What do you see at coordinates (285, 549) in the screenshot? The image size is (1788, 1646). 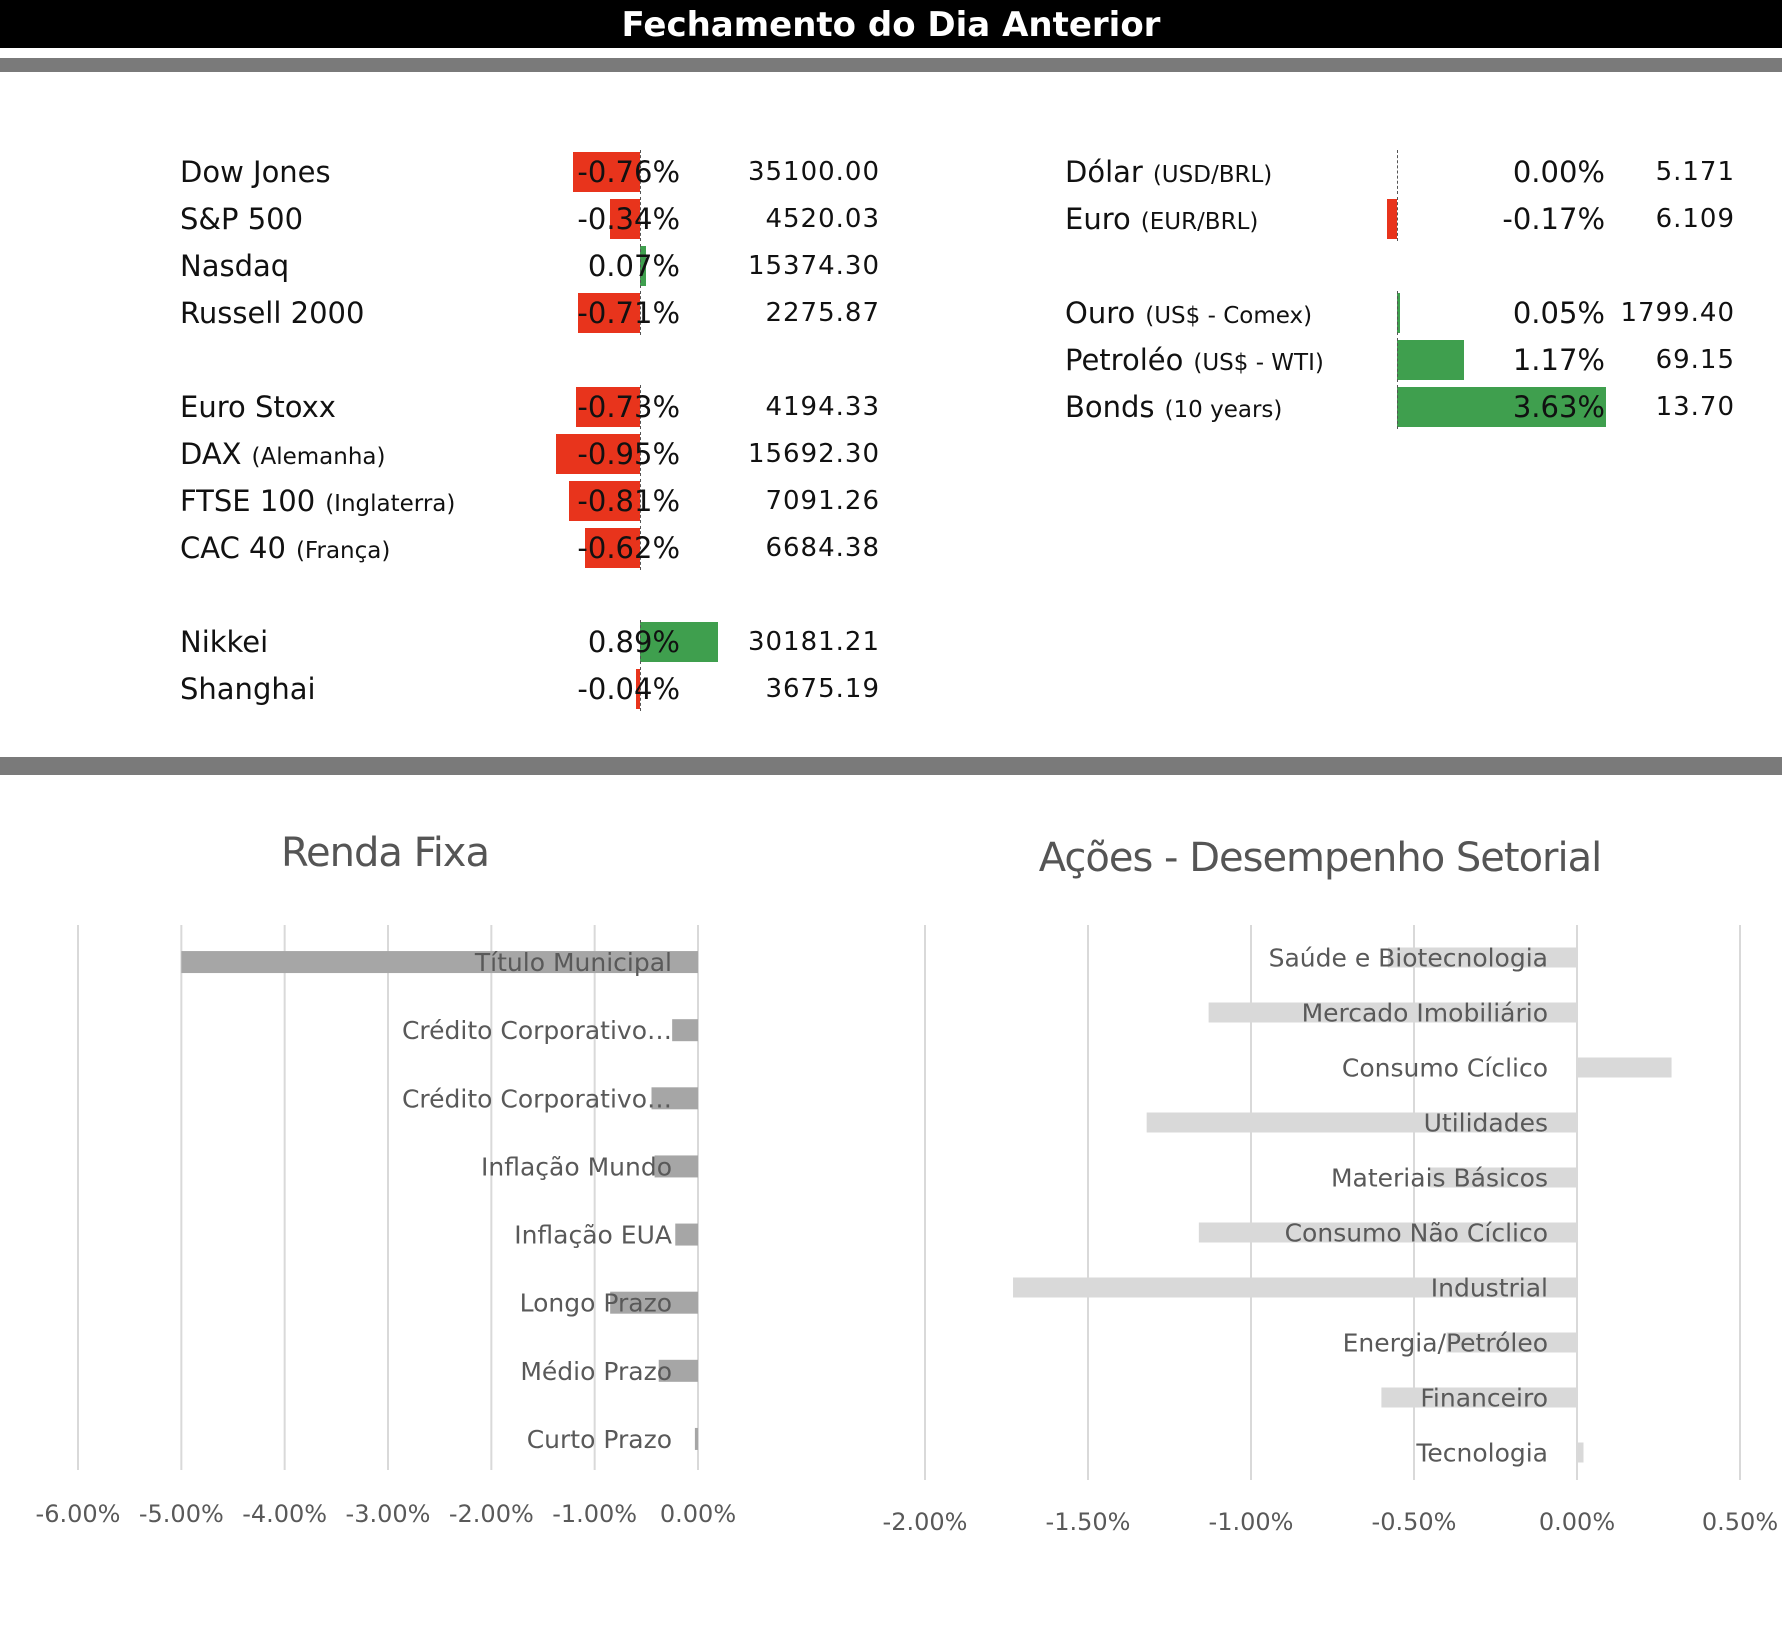 I see `market-name: CAC 40 (França)` at bounding box center [285, 549].